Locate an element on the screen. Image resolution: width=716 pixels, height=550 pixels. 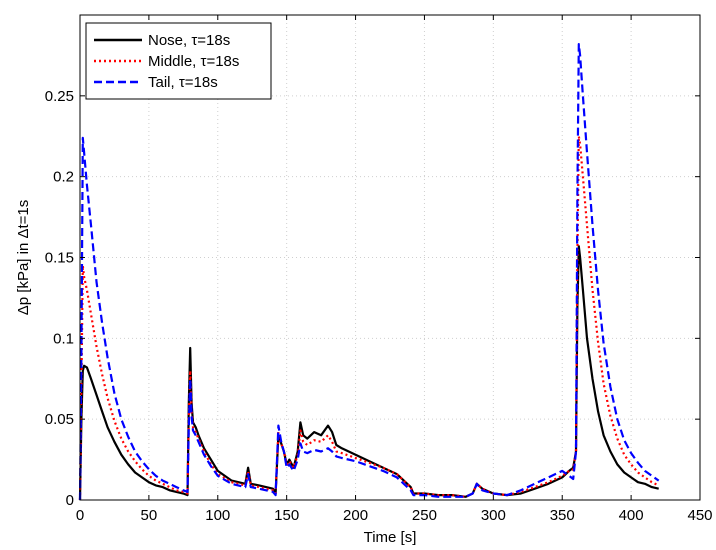
x-tick-label: 100 is located at coordinates (217, 515).